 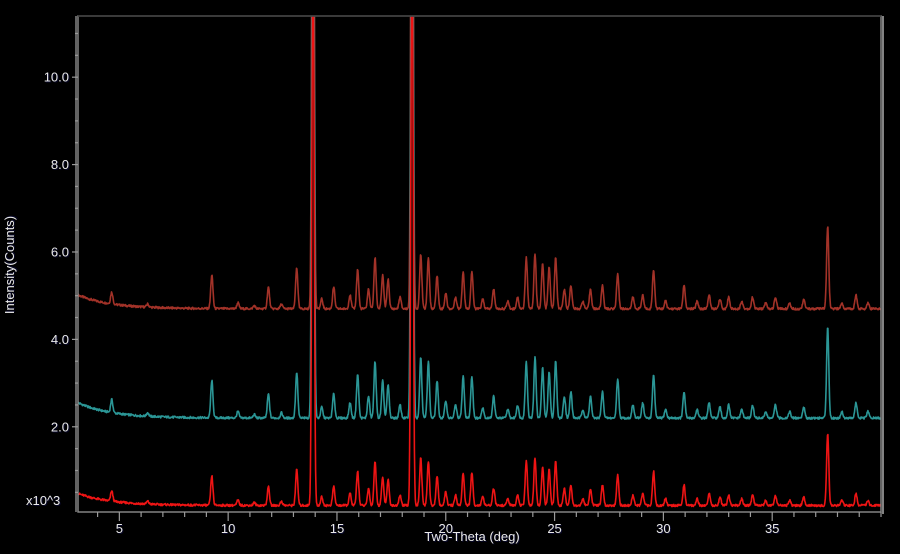 What do you see at coordinates (471, 536) in the screenshot?
I see `x-axis-title: Two-Theta (deg)` at bounding box center [471, 536].